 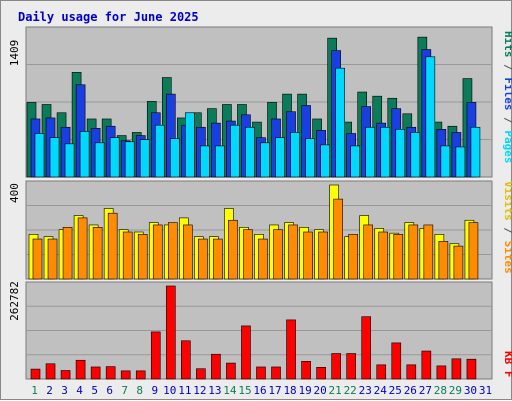 What do you see at coordinates (507, 257) in the screenshot?
I see `legend-sites: Sites` at bounding box center [507, 257].